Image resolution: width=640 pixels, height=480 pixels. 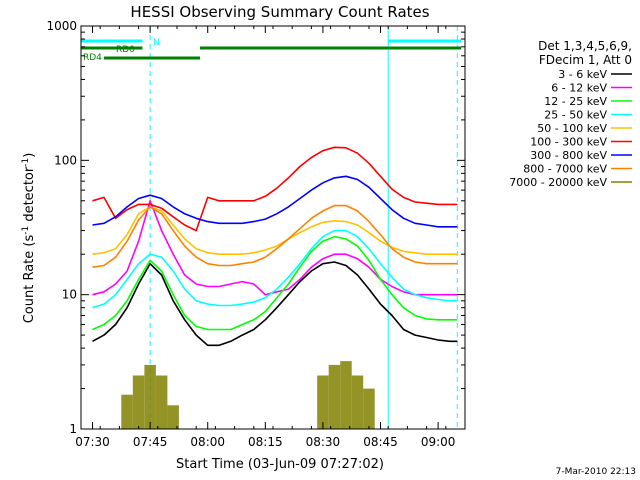 I want to click on legend-label: 50 - 100 keV, so click(x=572, y=128).